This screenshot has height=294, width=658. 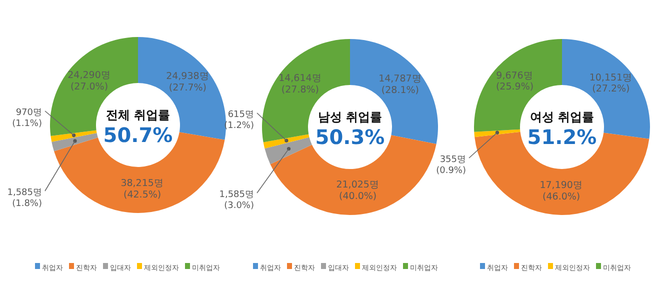 I want to click on text: 51.2%, so click(x=562, y=137).